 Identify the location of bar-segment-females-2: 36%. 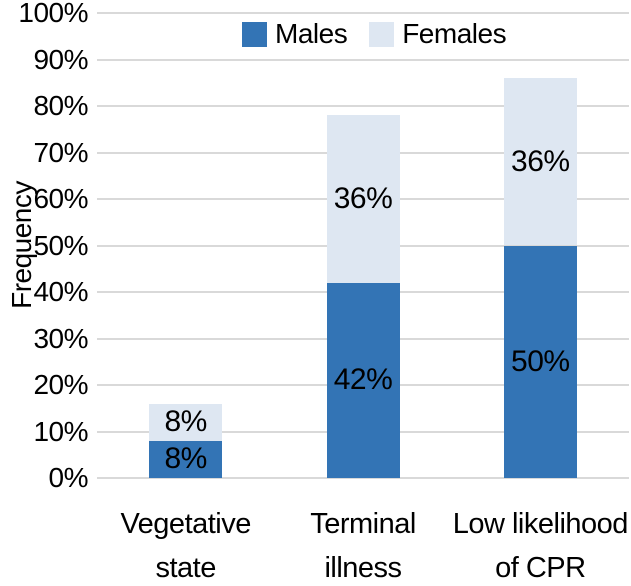
(540, 162).